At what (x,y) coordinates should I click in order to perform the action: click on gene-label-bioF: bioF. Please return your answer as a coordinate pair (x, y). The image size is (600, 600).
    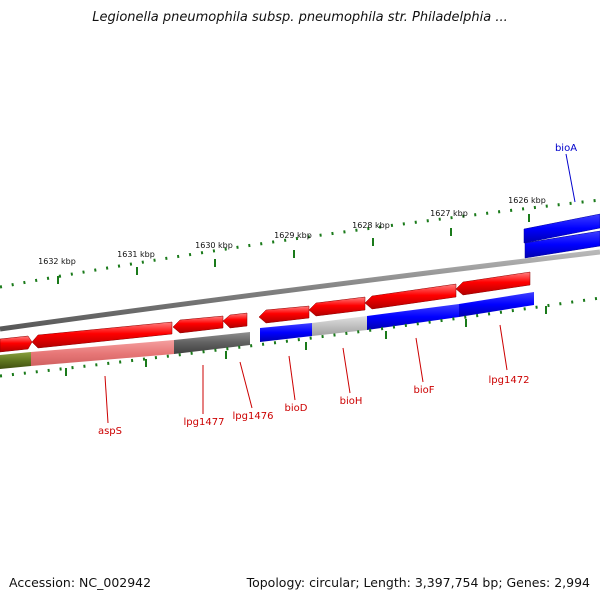
    Looking at the image, I should click on (424, 390).